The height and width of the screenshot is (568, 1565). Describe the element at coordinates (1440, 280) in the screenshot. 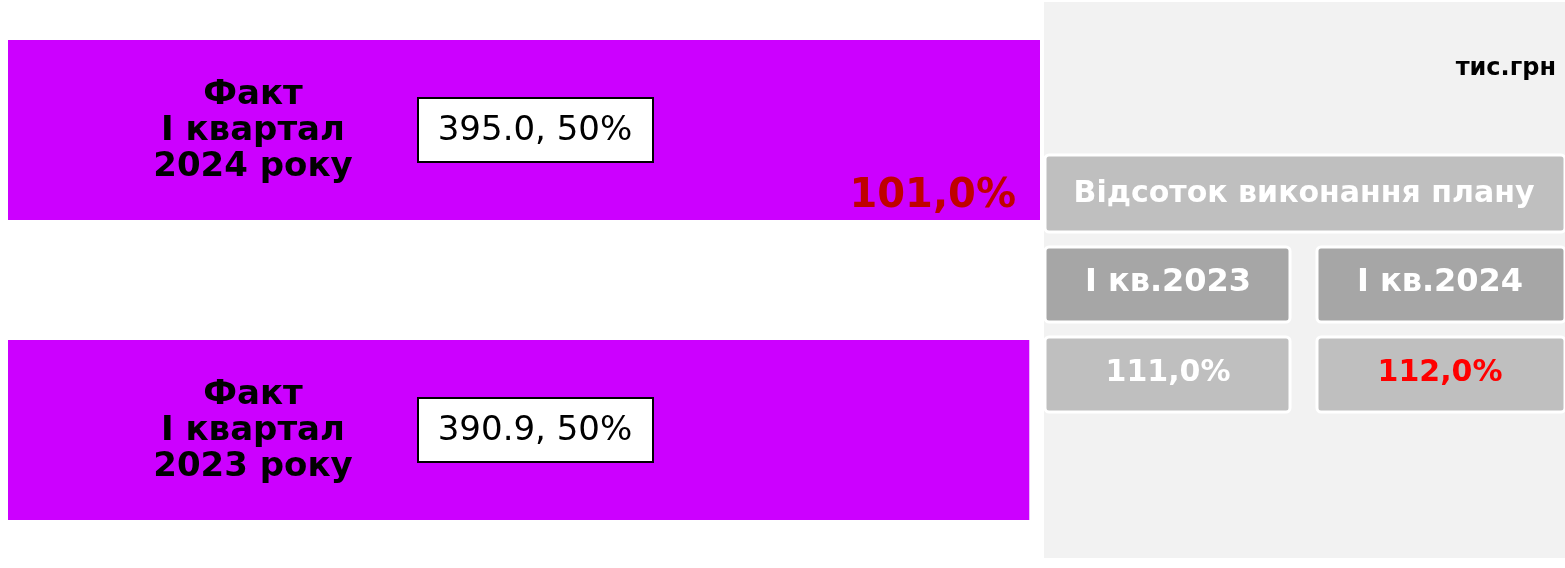

I see `text: І кв.2024` at that location.